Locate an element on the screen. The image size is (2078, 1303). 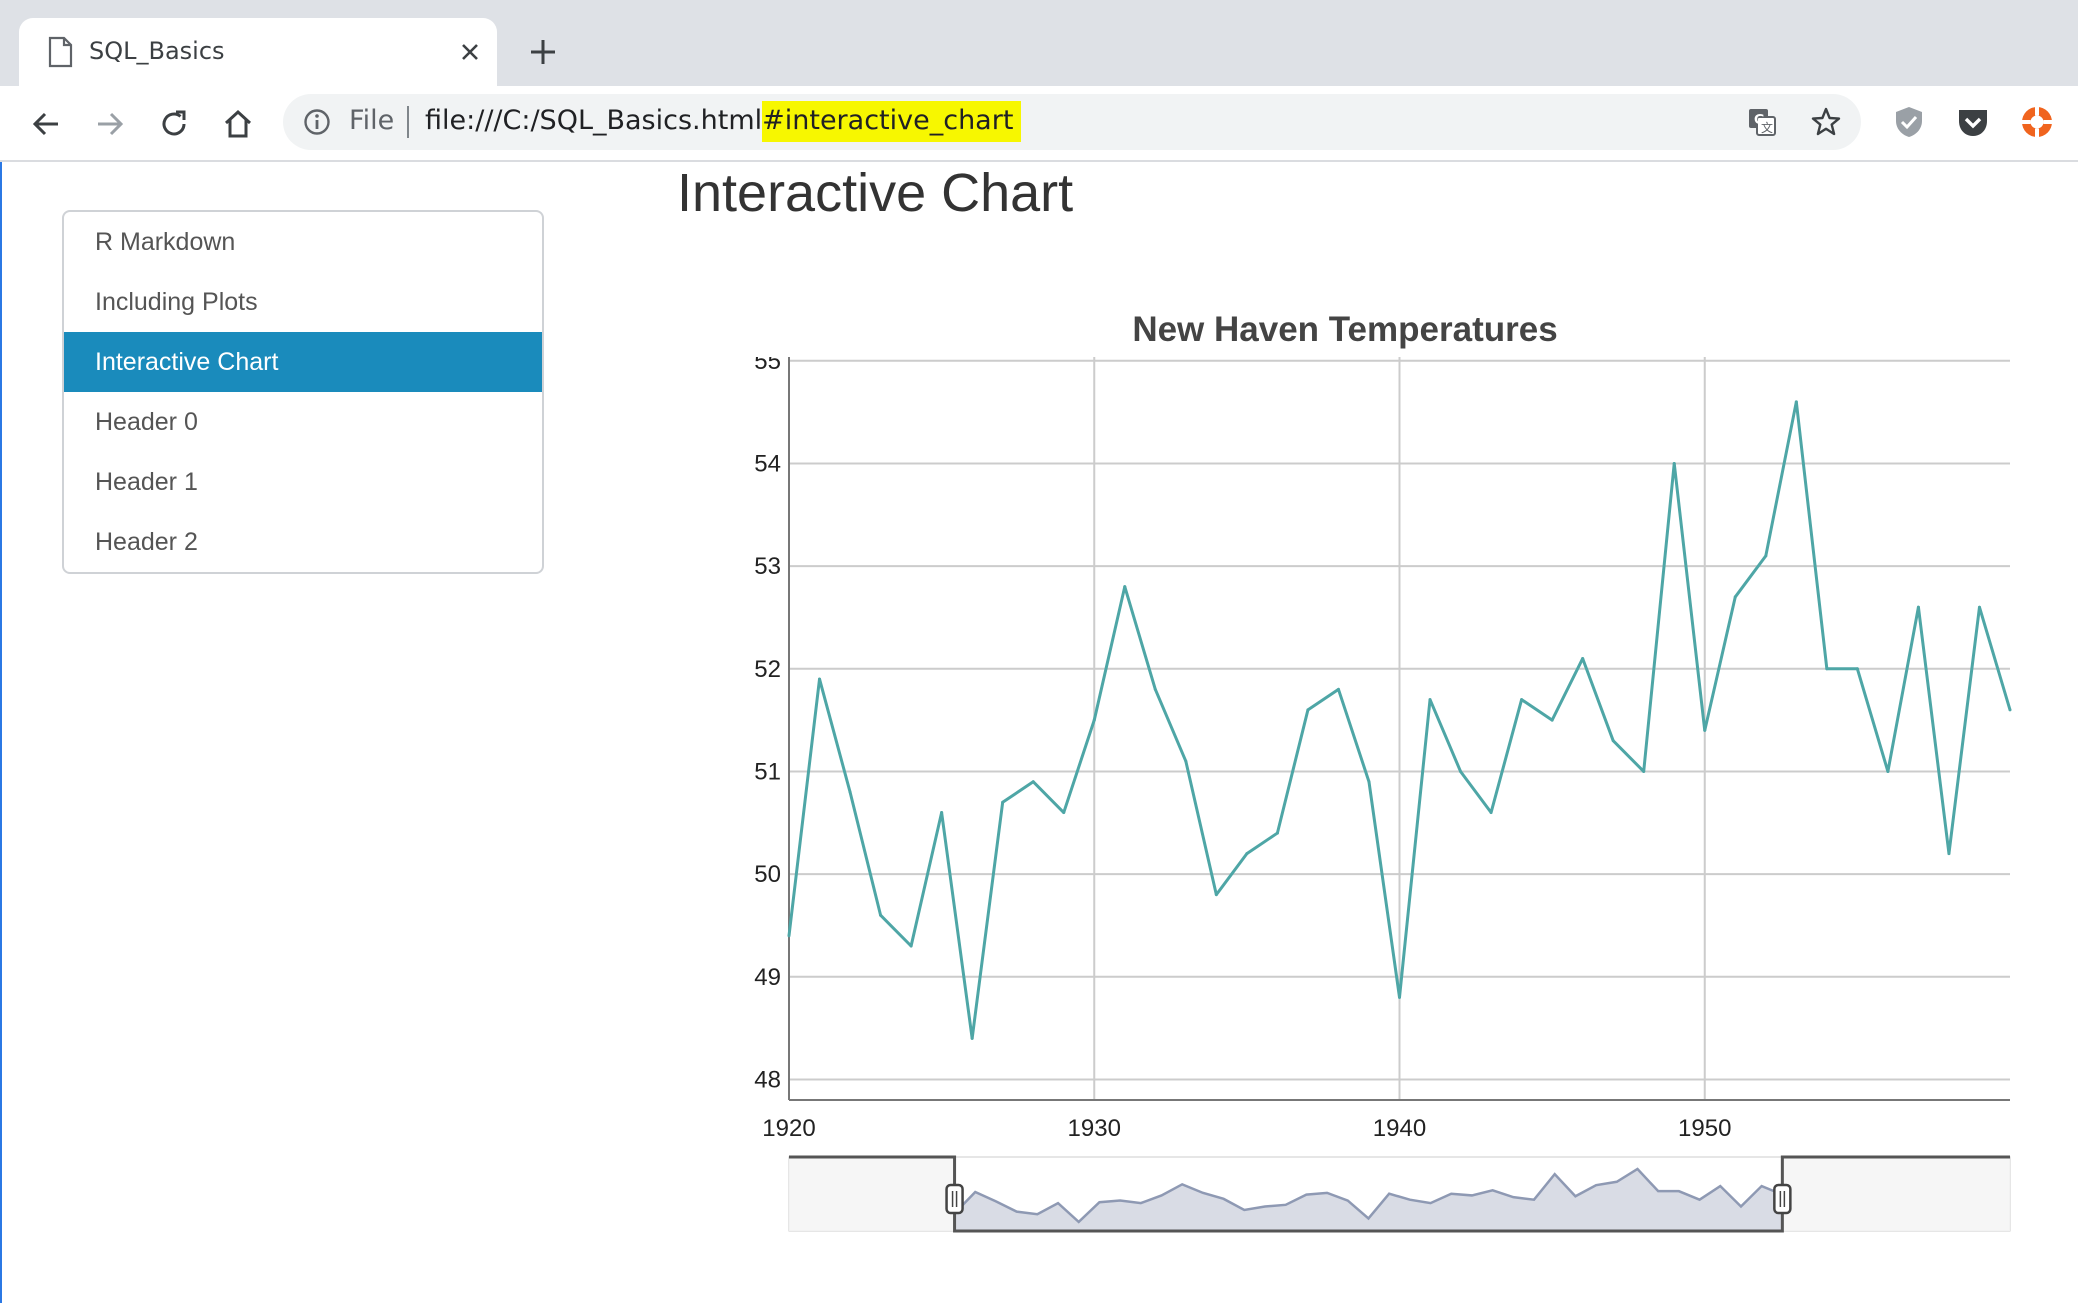
toc-item-header-1: Header 1 is located at coordinates (146, 482).